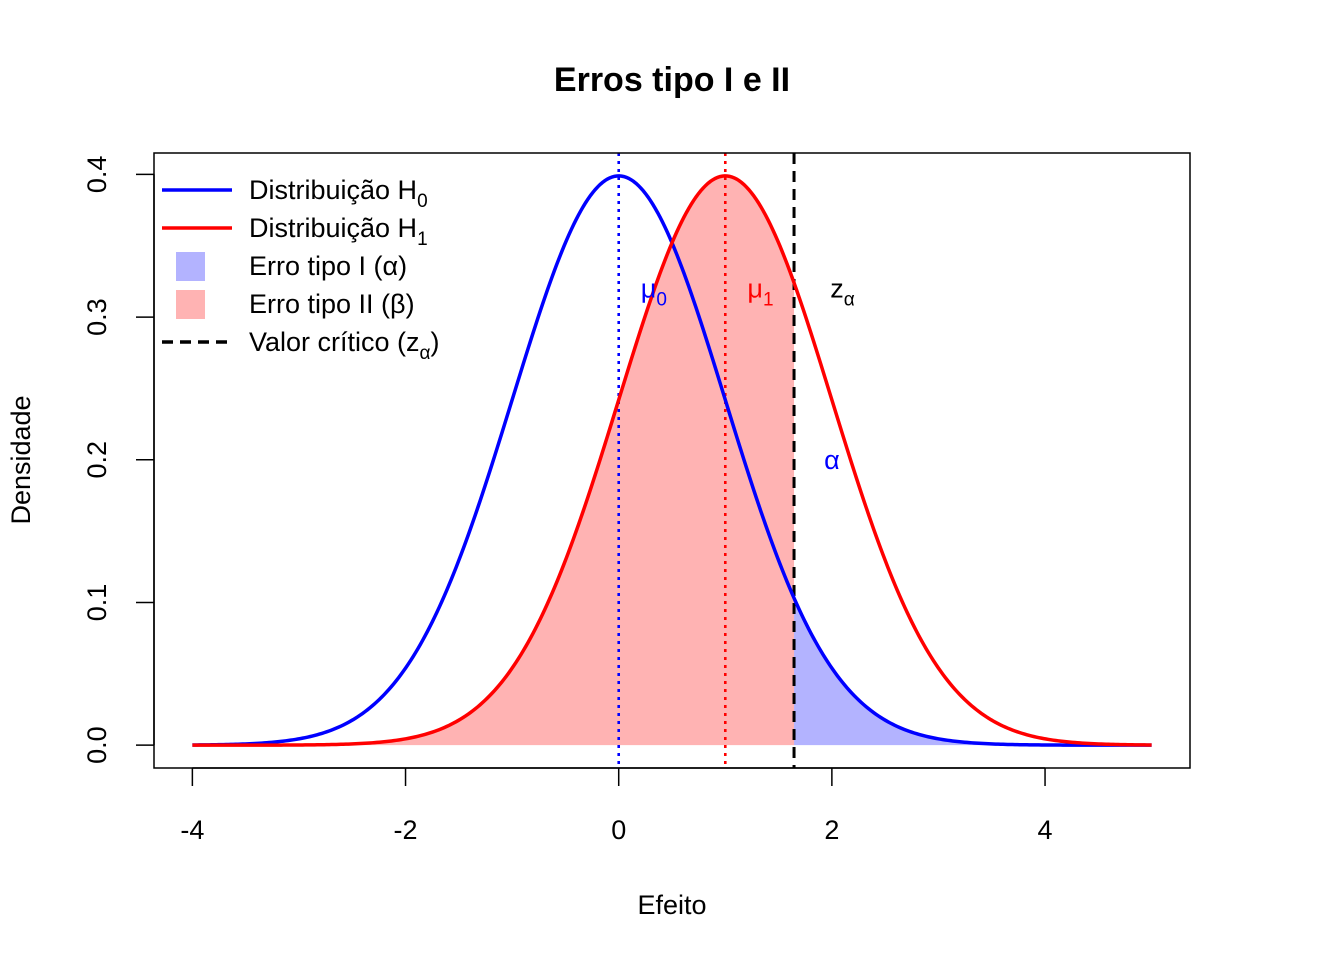  I want to click on x-tick-label: 0, so click(618, 830).